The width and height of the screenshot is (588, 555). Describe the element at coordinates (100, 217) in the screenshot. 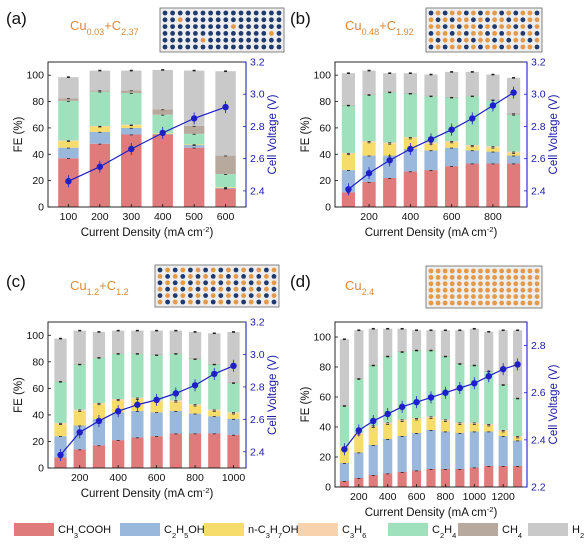

I see `x-tick-label: 200` at that location.